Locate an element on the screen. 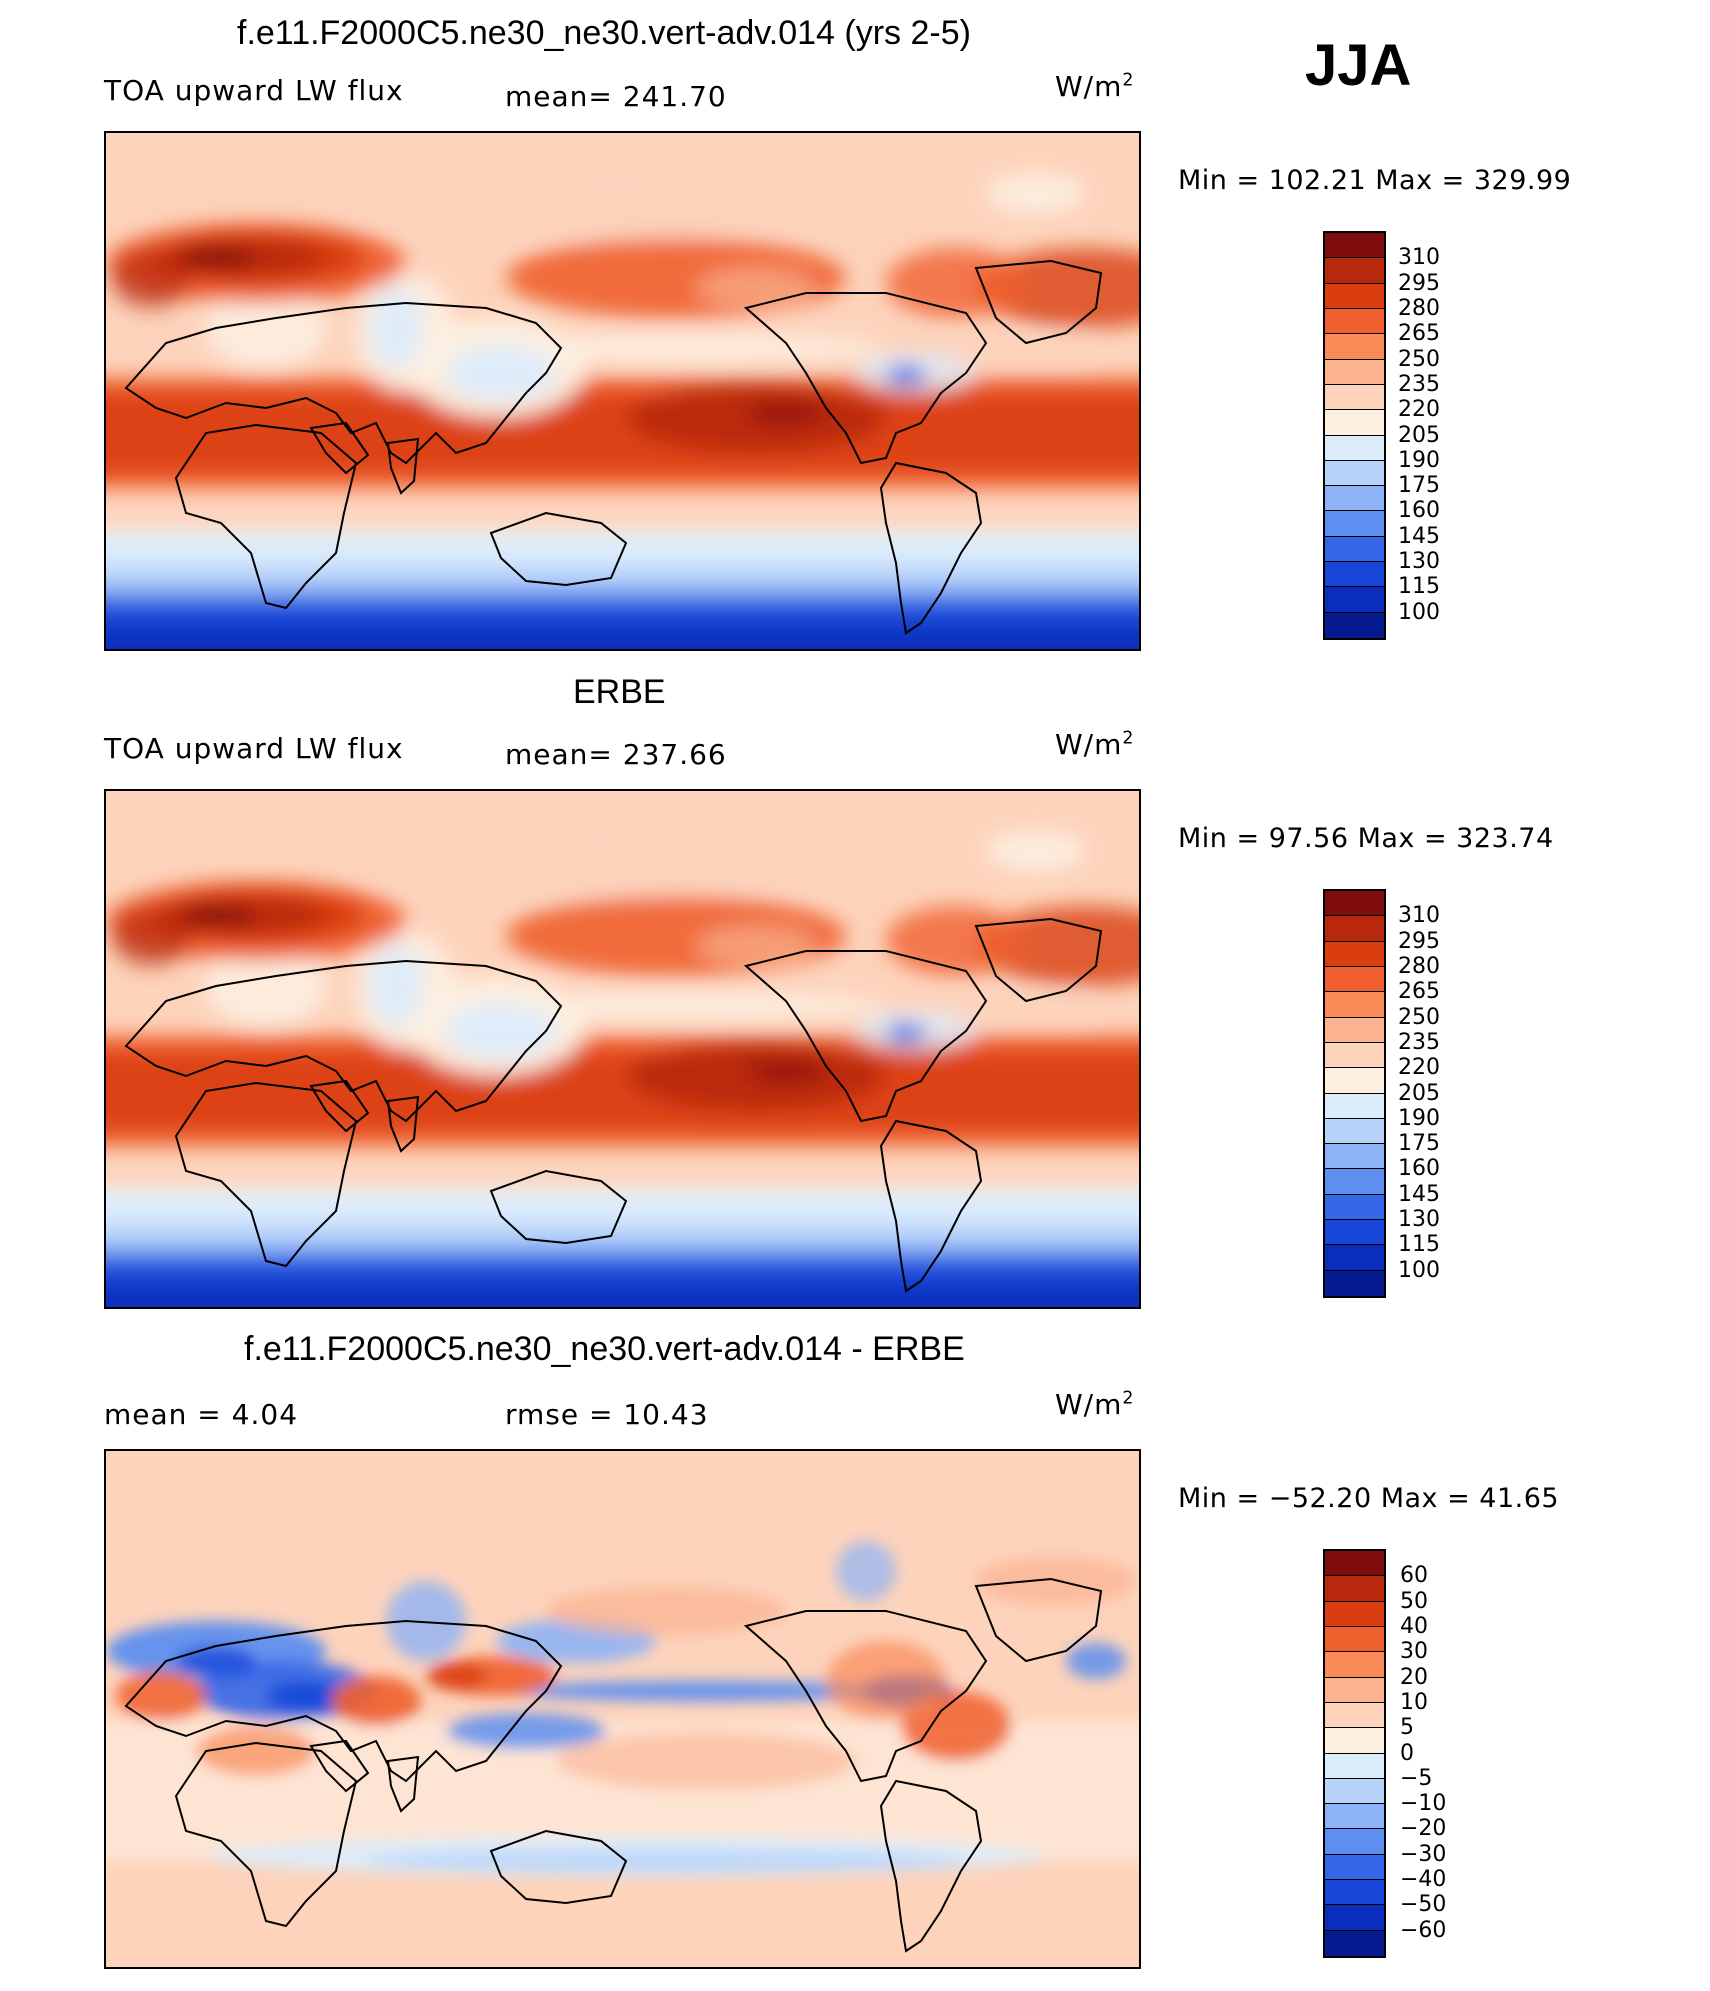 Image resolution: width=1710 pixels, height=1991 pixels. panel2-mean-label: mean= 237.66 is located at coordinates (616, 754).